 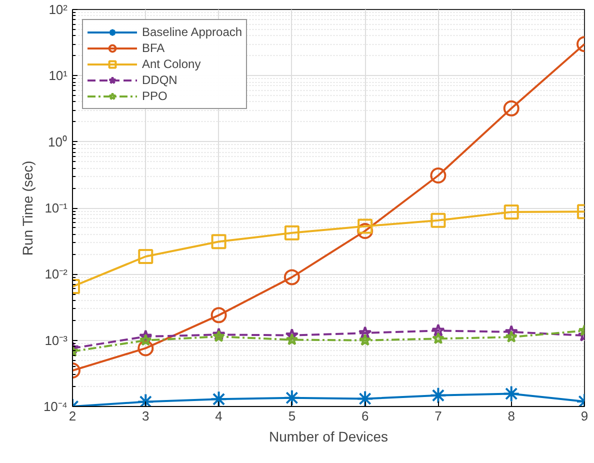 What do you see at coordinates (146, 416) in the screenshot?
I see `x-tick-label: 3` at bounding box center [146, 416].